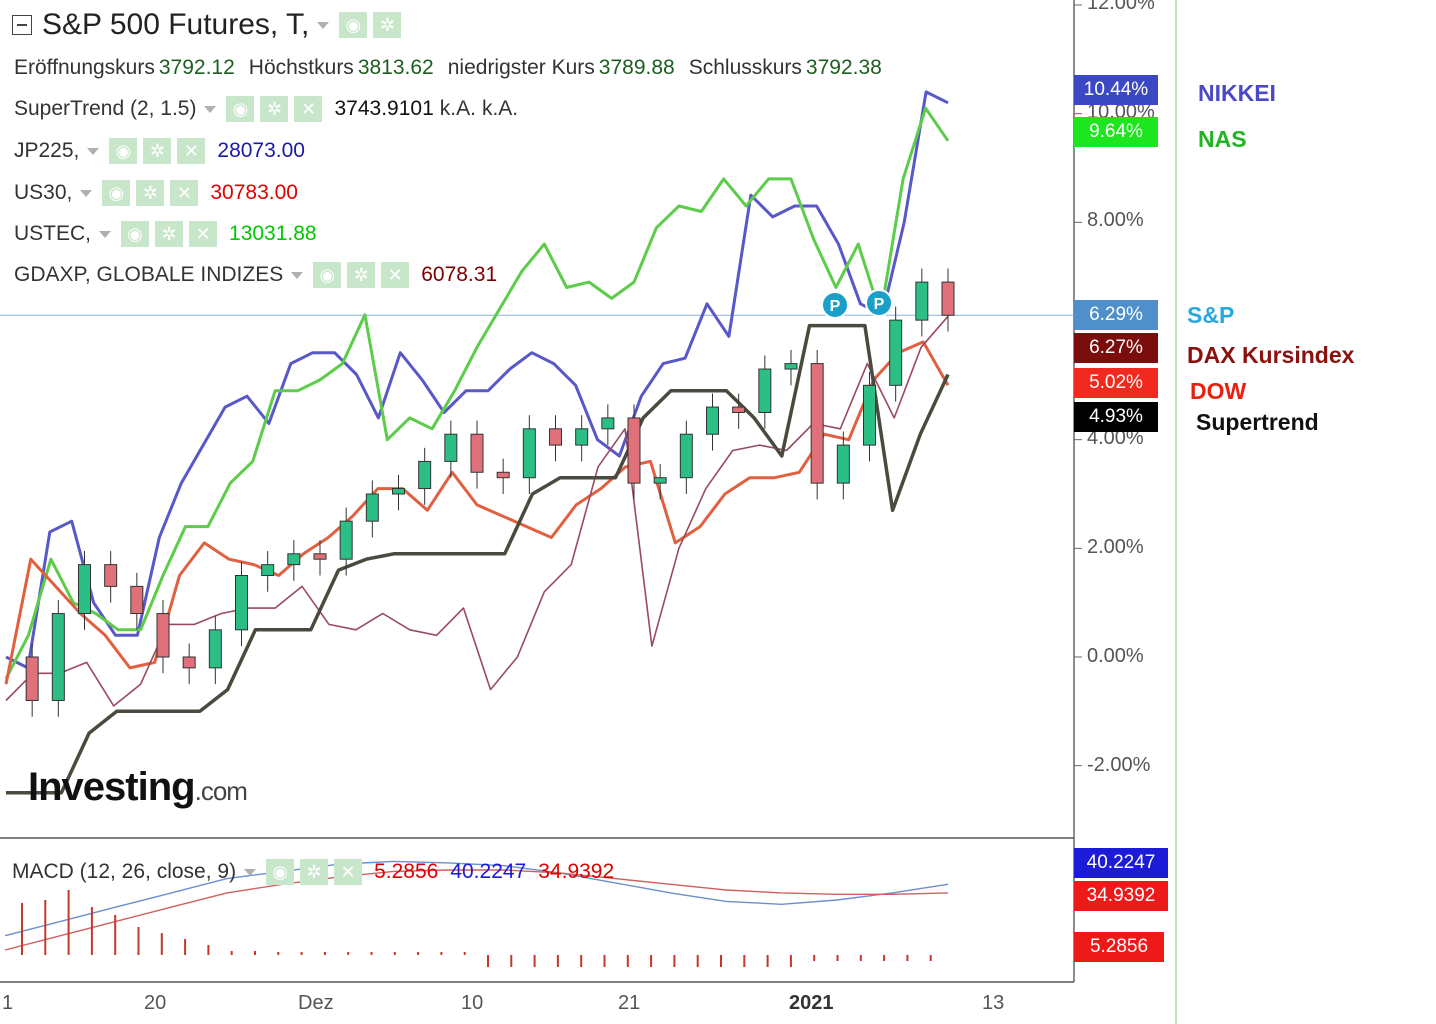  What do you see at coordinates (1121, 7) in the screenshot?
I see `y-tick-label: 12.00%` at bounding box center [1121, 7].